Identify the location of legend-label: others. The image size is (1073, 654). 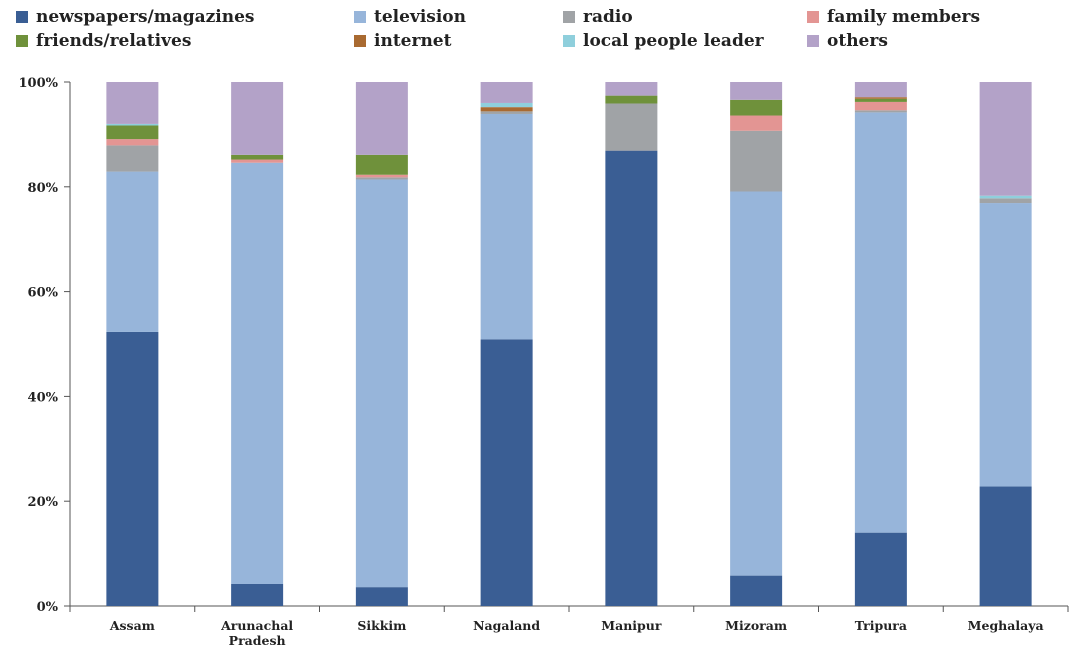
(857, 41).